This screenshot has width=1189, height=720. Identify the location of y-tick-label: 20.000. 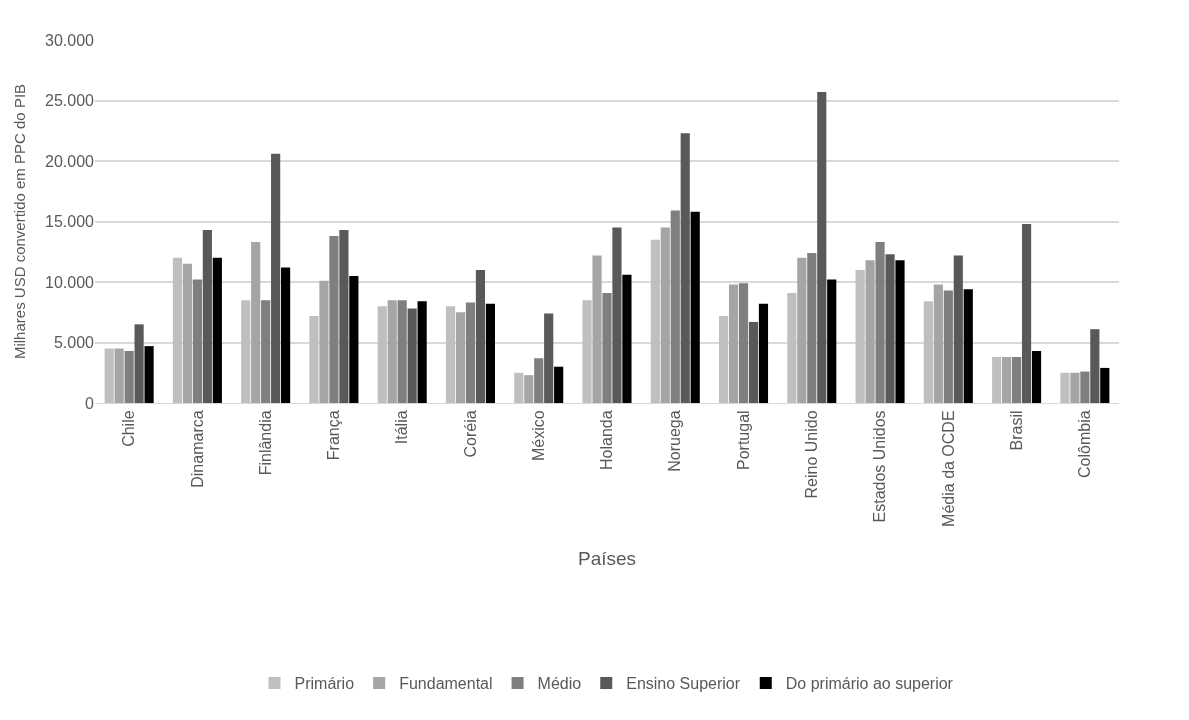
(70, 161).